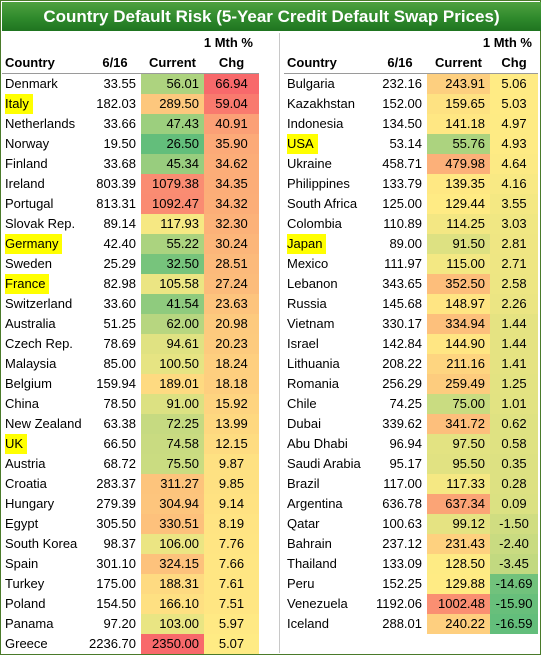 Image resolution: width=543 pixels, height=657 pixels. Describe the element at coordinates (231, 184) in the screenshot. I see `chg-cell: 34.35` at that location.